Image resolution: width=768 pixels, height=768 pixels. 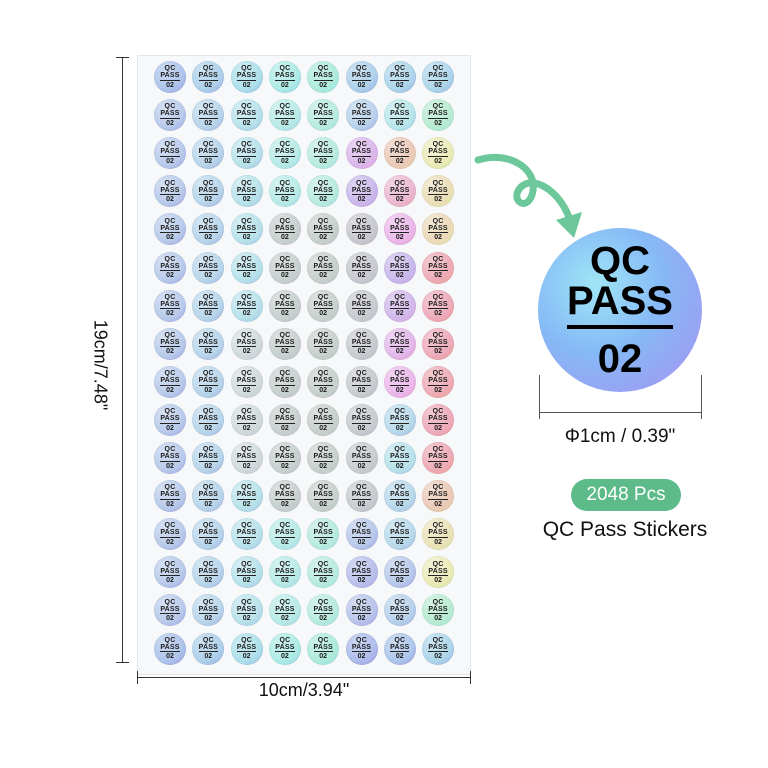 What do you see at coordinates (122, 360) in the screenshot?
I see `height-dimension-line` at bounding box center [122, 360].